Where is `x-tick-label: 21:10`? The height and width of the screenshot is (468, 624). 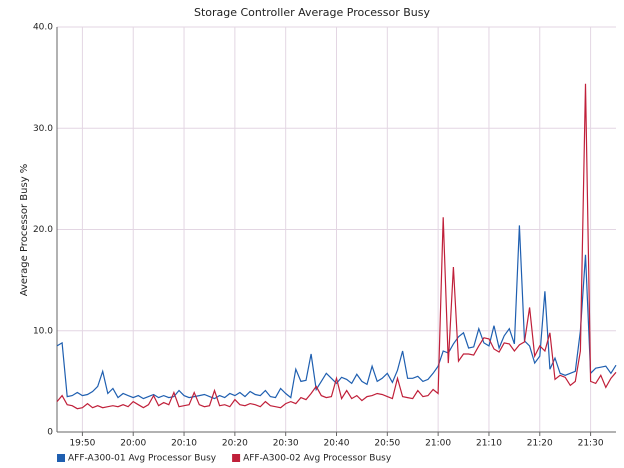 x-tick-label: 21:10 is located at coordinates (489, 444).